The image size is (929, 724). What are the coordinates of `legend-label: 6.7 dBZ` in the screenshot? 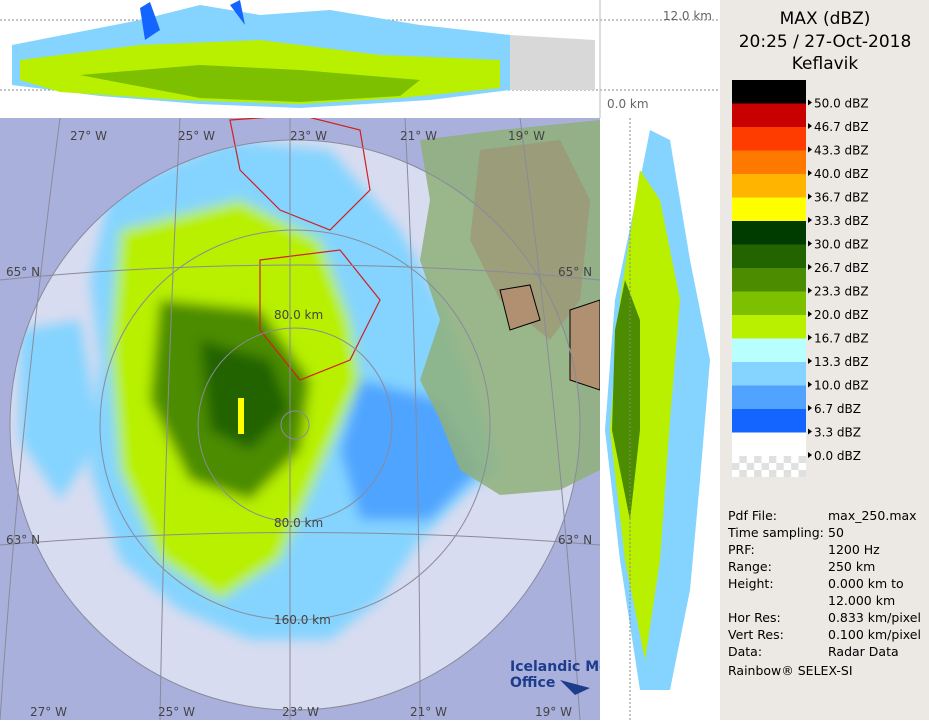 It's located at (837, 409).